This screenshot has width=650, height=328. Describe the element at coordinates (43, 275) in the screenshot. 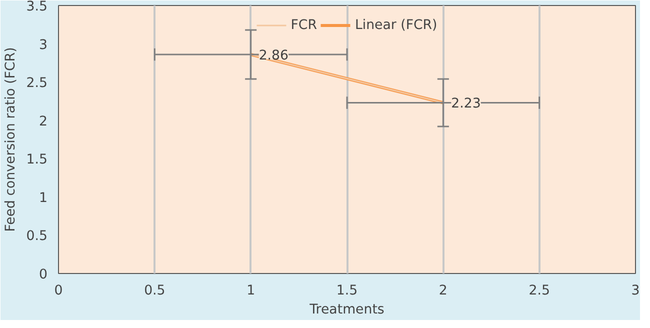

I see `y-tick-label: 0` at that location.